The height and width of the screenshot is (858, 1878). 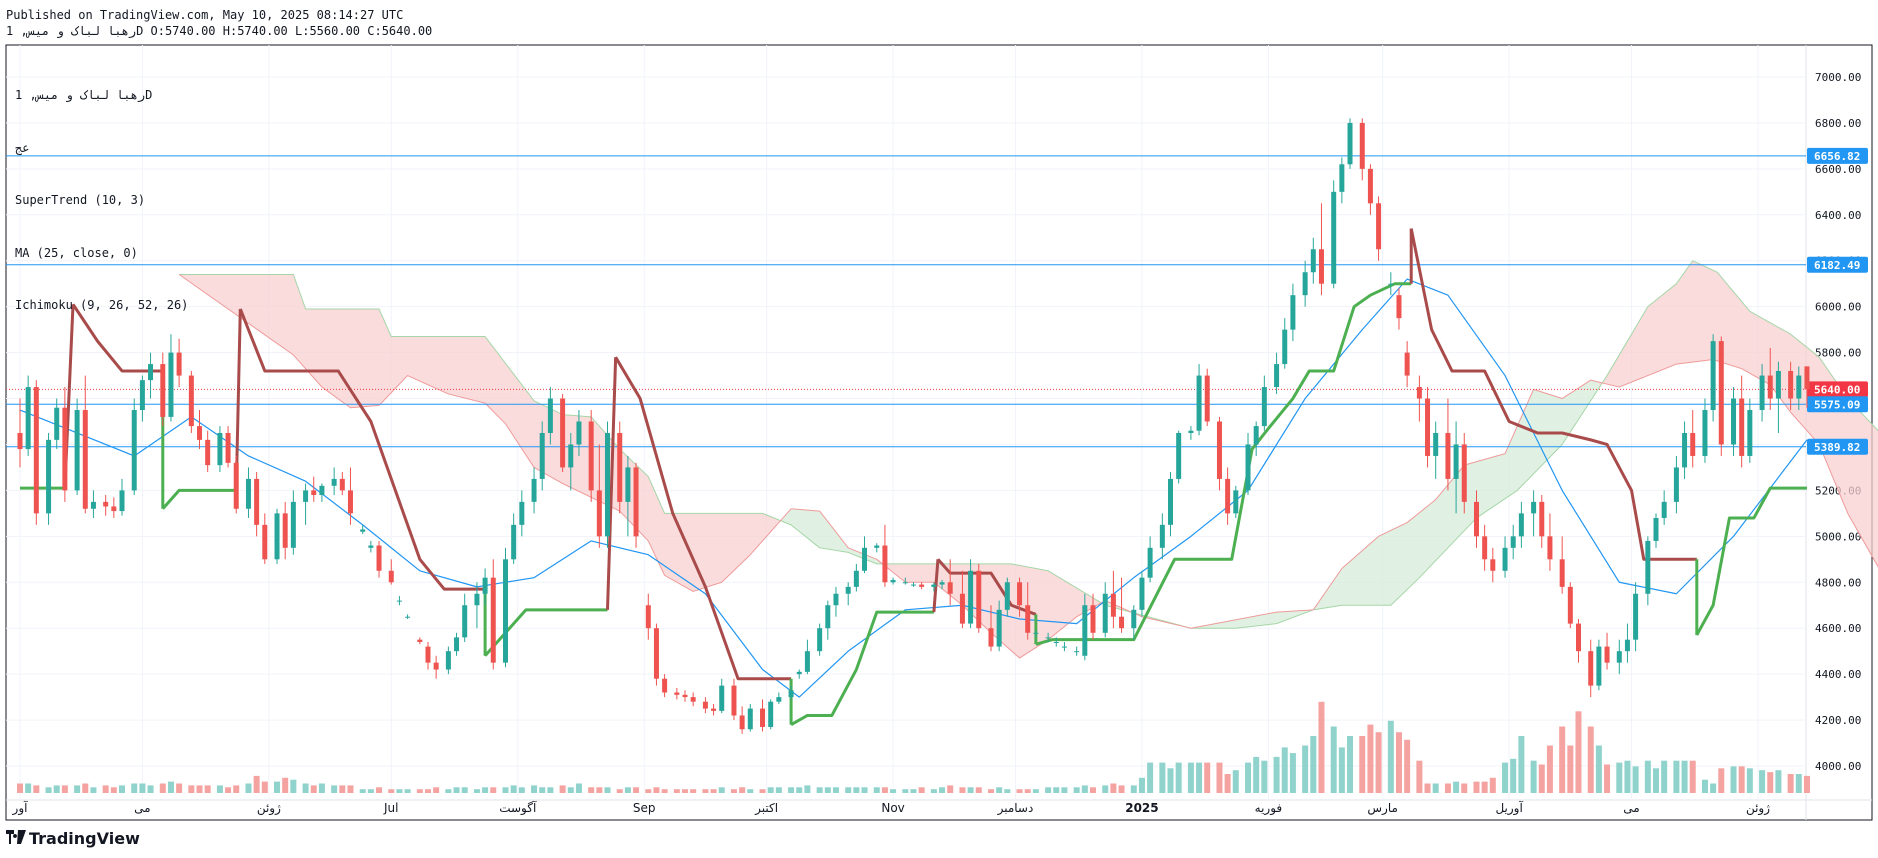 I want to click on tradingview-brand: TradingView, so click(x=73, y=838).